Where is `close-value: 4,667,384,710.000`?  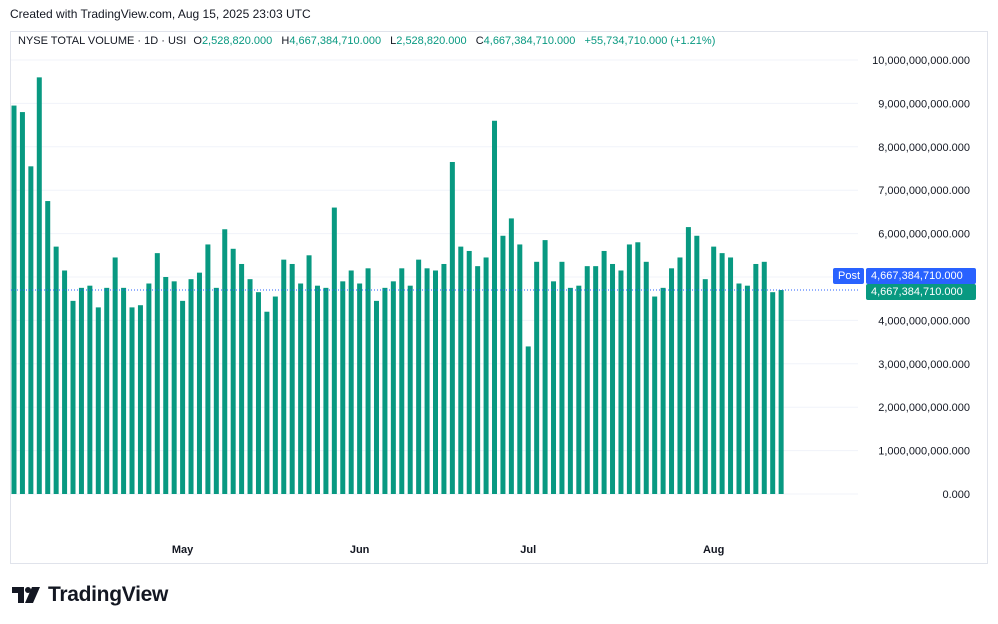 close-value: 4,667,384,710.000 is located at coordinates (529, 41).